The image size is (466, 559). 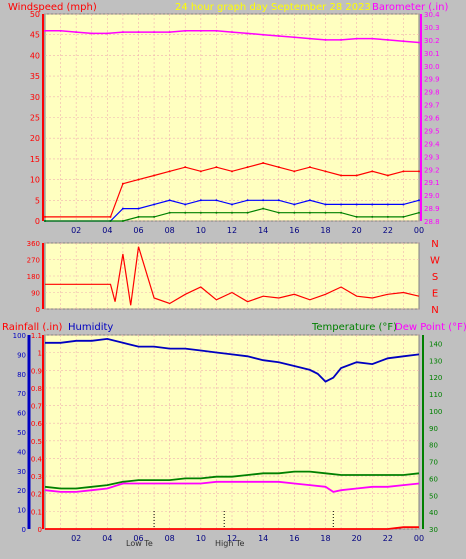 What do you see at coordinates (35, 35) in the screenshot?
I see `wind-axis-tick: 45` at bounding box center [35, 35].